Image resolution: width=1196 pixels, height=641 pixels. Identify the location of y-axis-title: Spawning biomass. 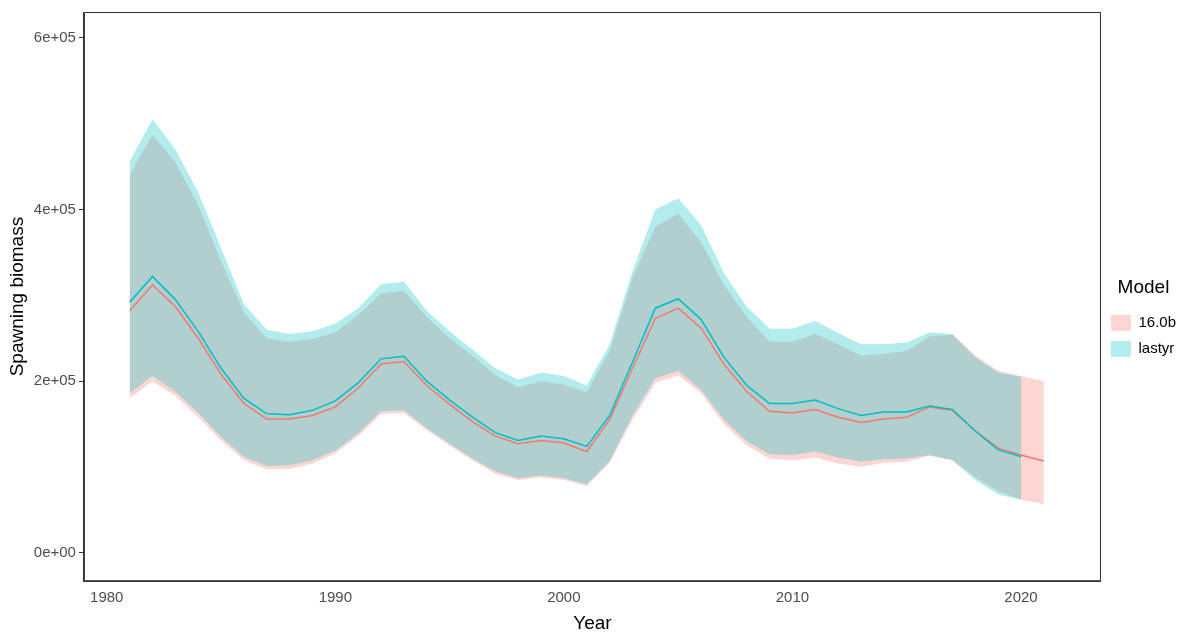
(16, 296).